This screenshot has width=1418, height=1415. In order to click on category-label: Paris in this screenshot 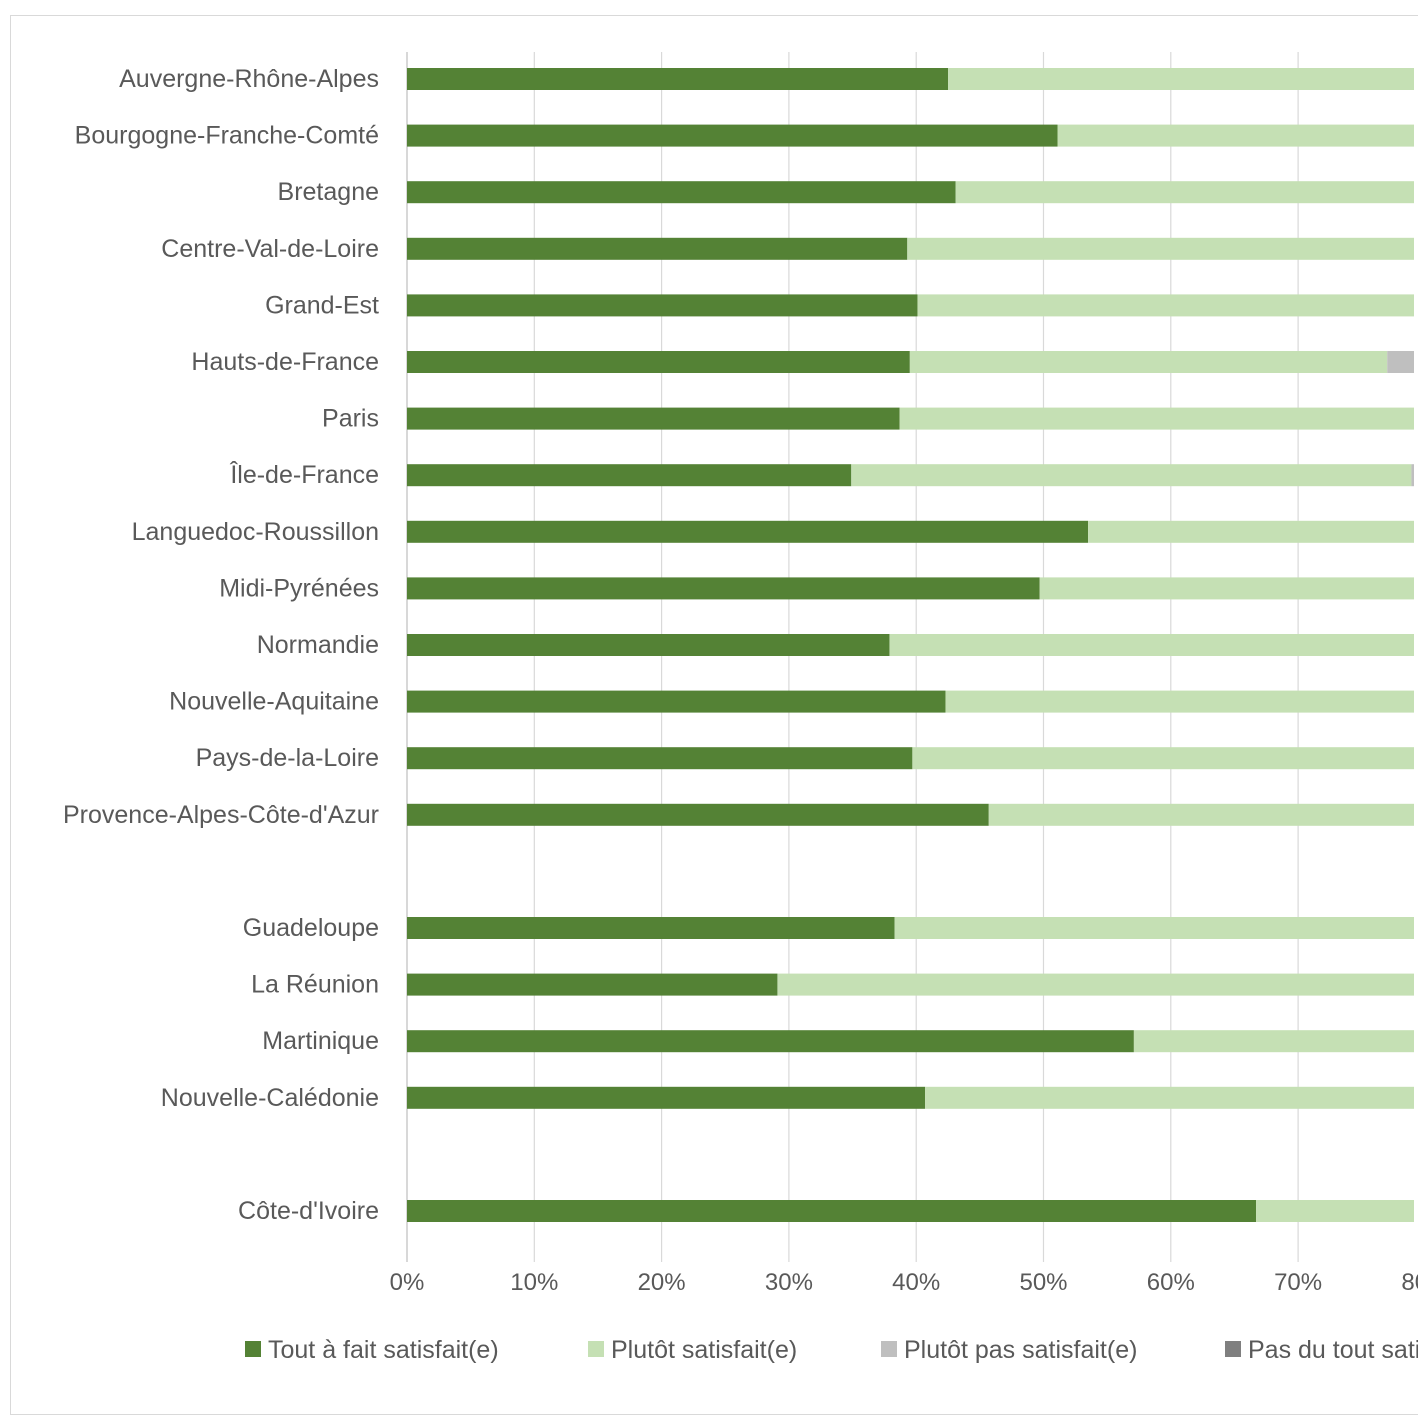, I will do `click(350, 419)`.